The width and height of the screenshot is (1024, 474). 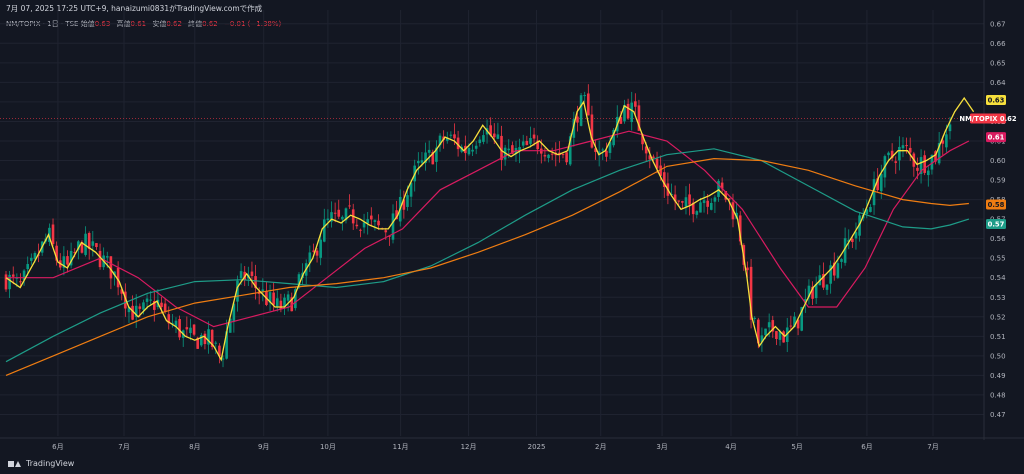 I want to click on y-tick-label: 0.55, so click(x=998, y=259).